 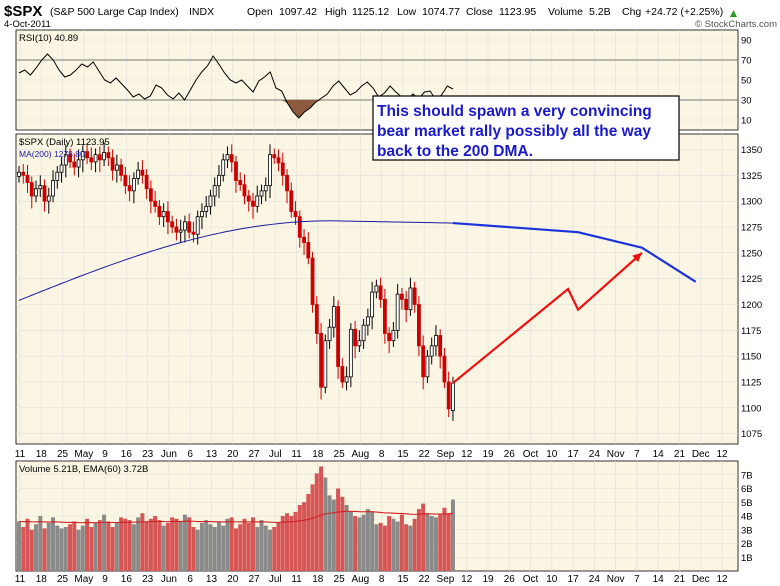 I want to click on price-tick-label: 1350, so click(x=751, y=150).